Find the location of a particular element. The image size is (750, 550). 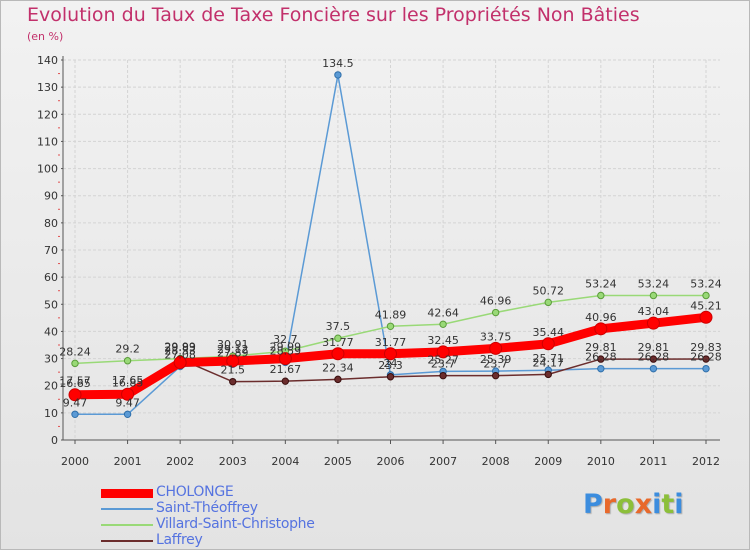

y-tick-label: 80 is located at coordinates (51, 223).